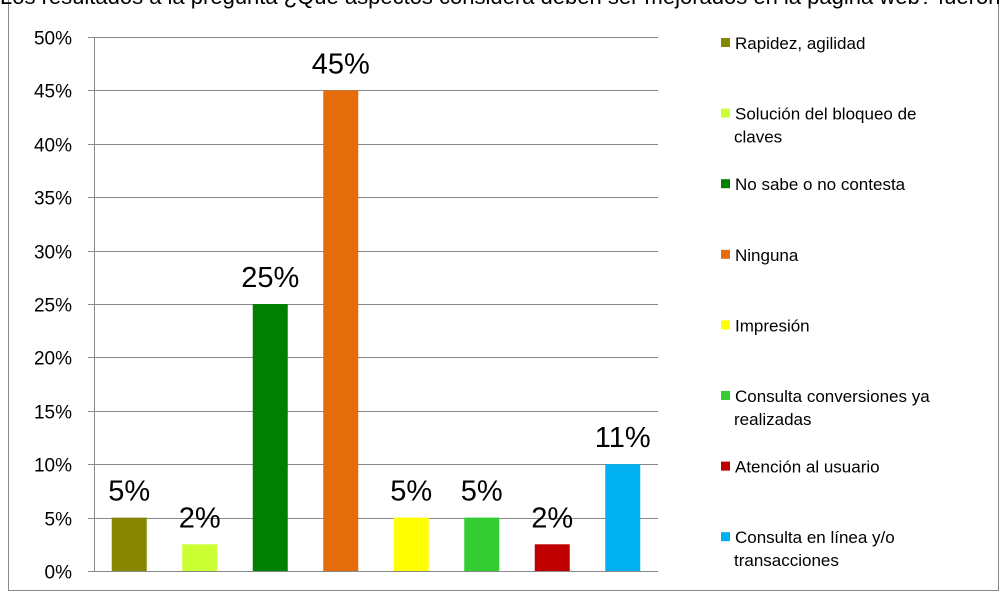 This screenshot has height=592, width=1001. I want to click on data-label: 11%, so click(623, 438).